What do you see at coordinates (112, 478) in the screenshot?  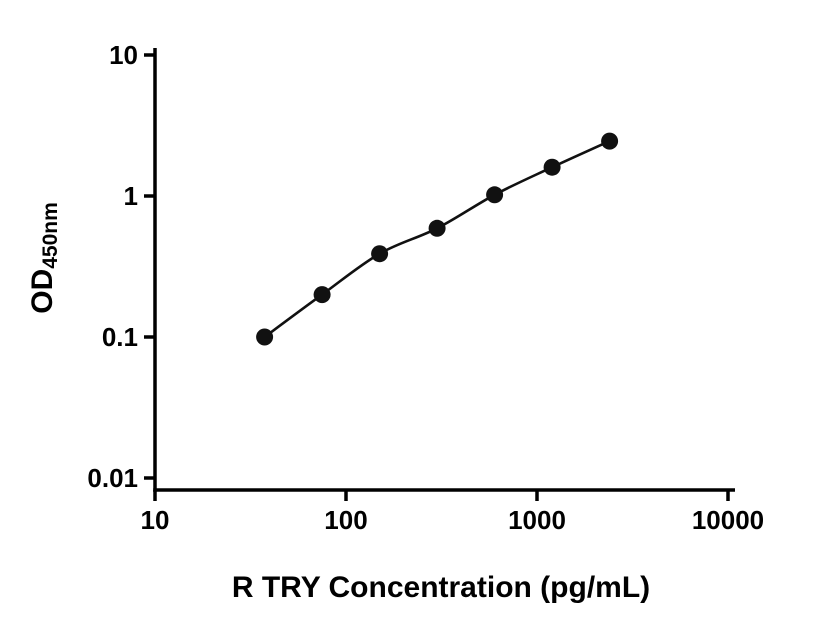 I see `y-tick-label: 0.01` at bounding box center [112, 478].